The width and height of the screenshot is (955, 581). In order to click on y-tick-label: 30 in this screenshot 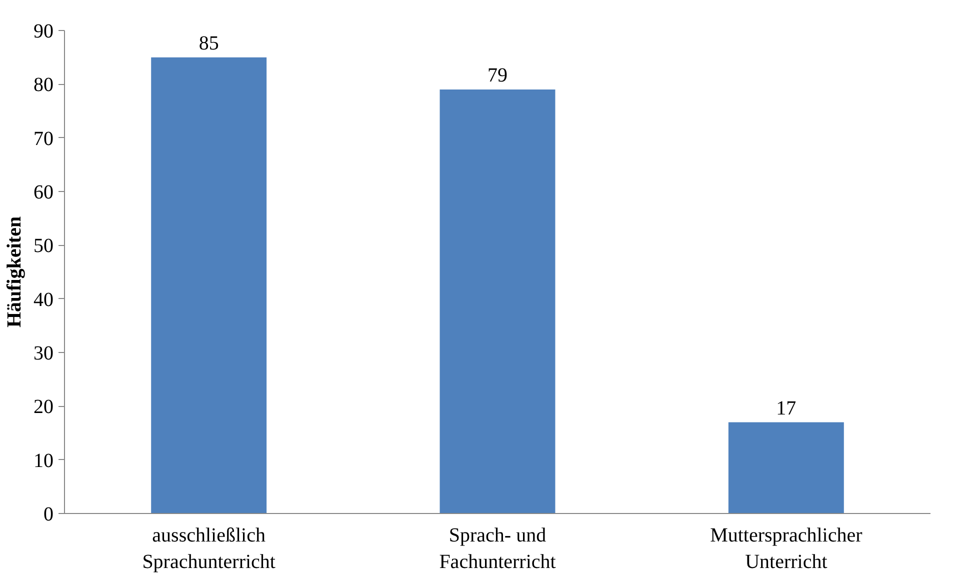, I will do `click(44, 353)`.